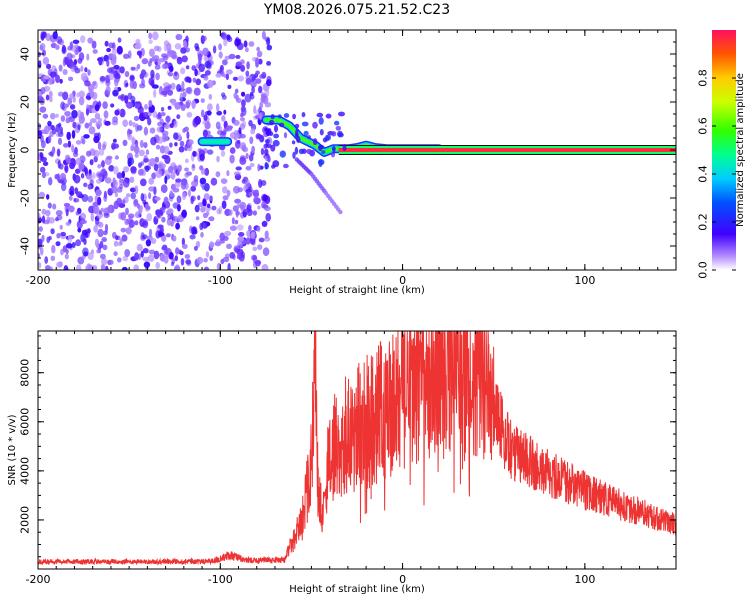  What do you see at coordinates (12, 449) in the screenshot?
I see `snr-y-axis-label: SNR (10 * v/v)` at bounding box center [12, 449].